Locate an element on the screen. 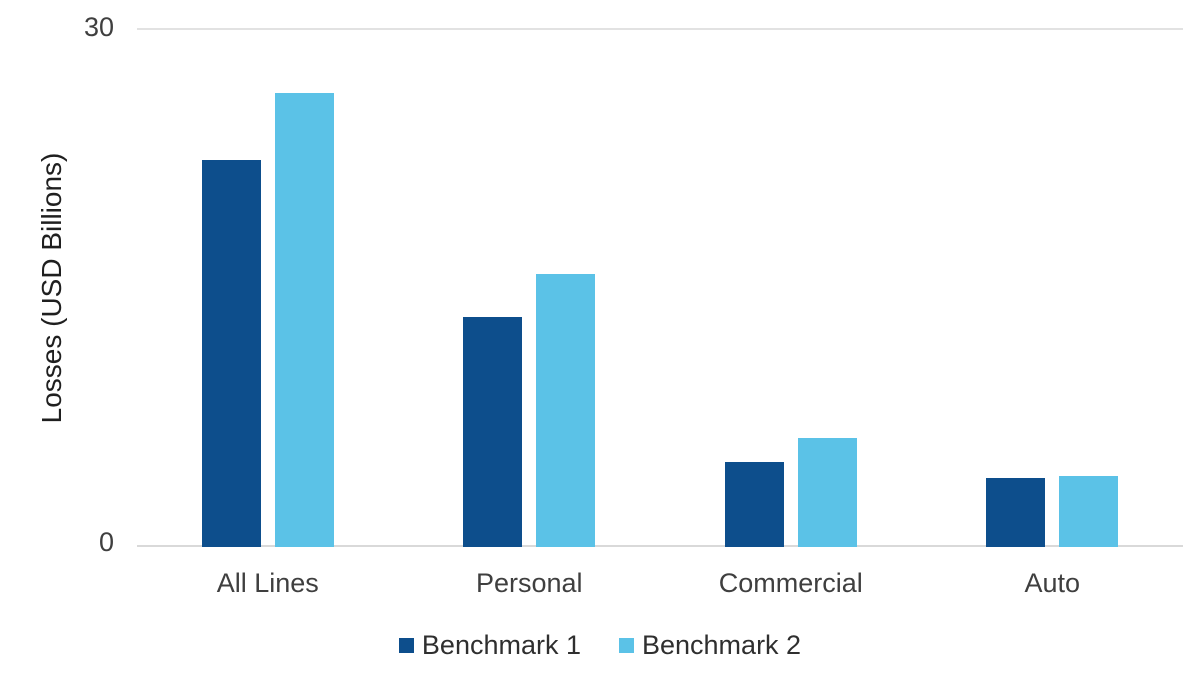 The image size is (1200, 680). bar-benchmark-2-personal is located at coordinates (566, 410).